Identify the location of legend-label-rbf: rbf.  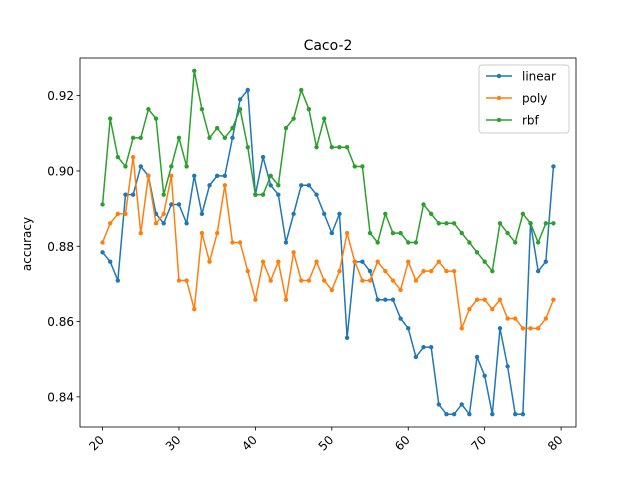
(531, 121).